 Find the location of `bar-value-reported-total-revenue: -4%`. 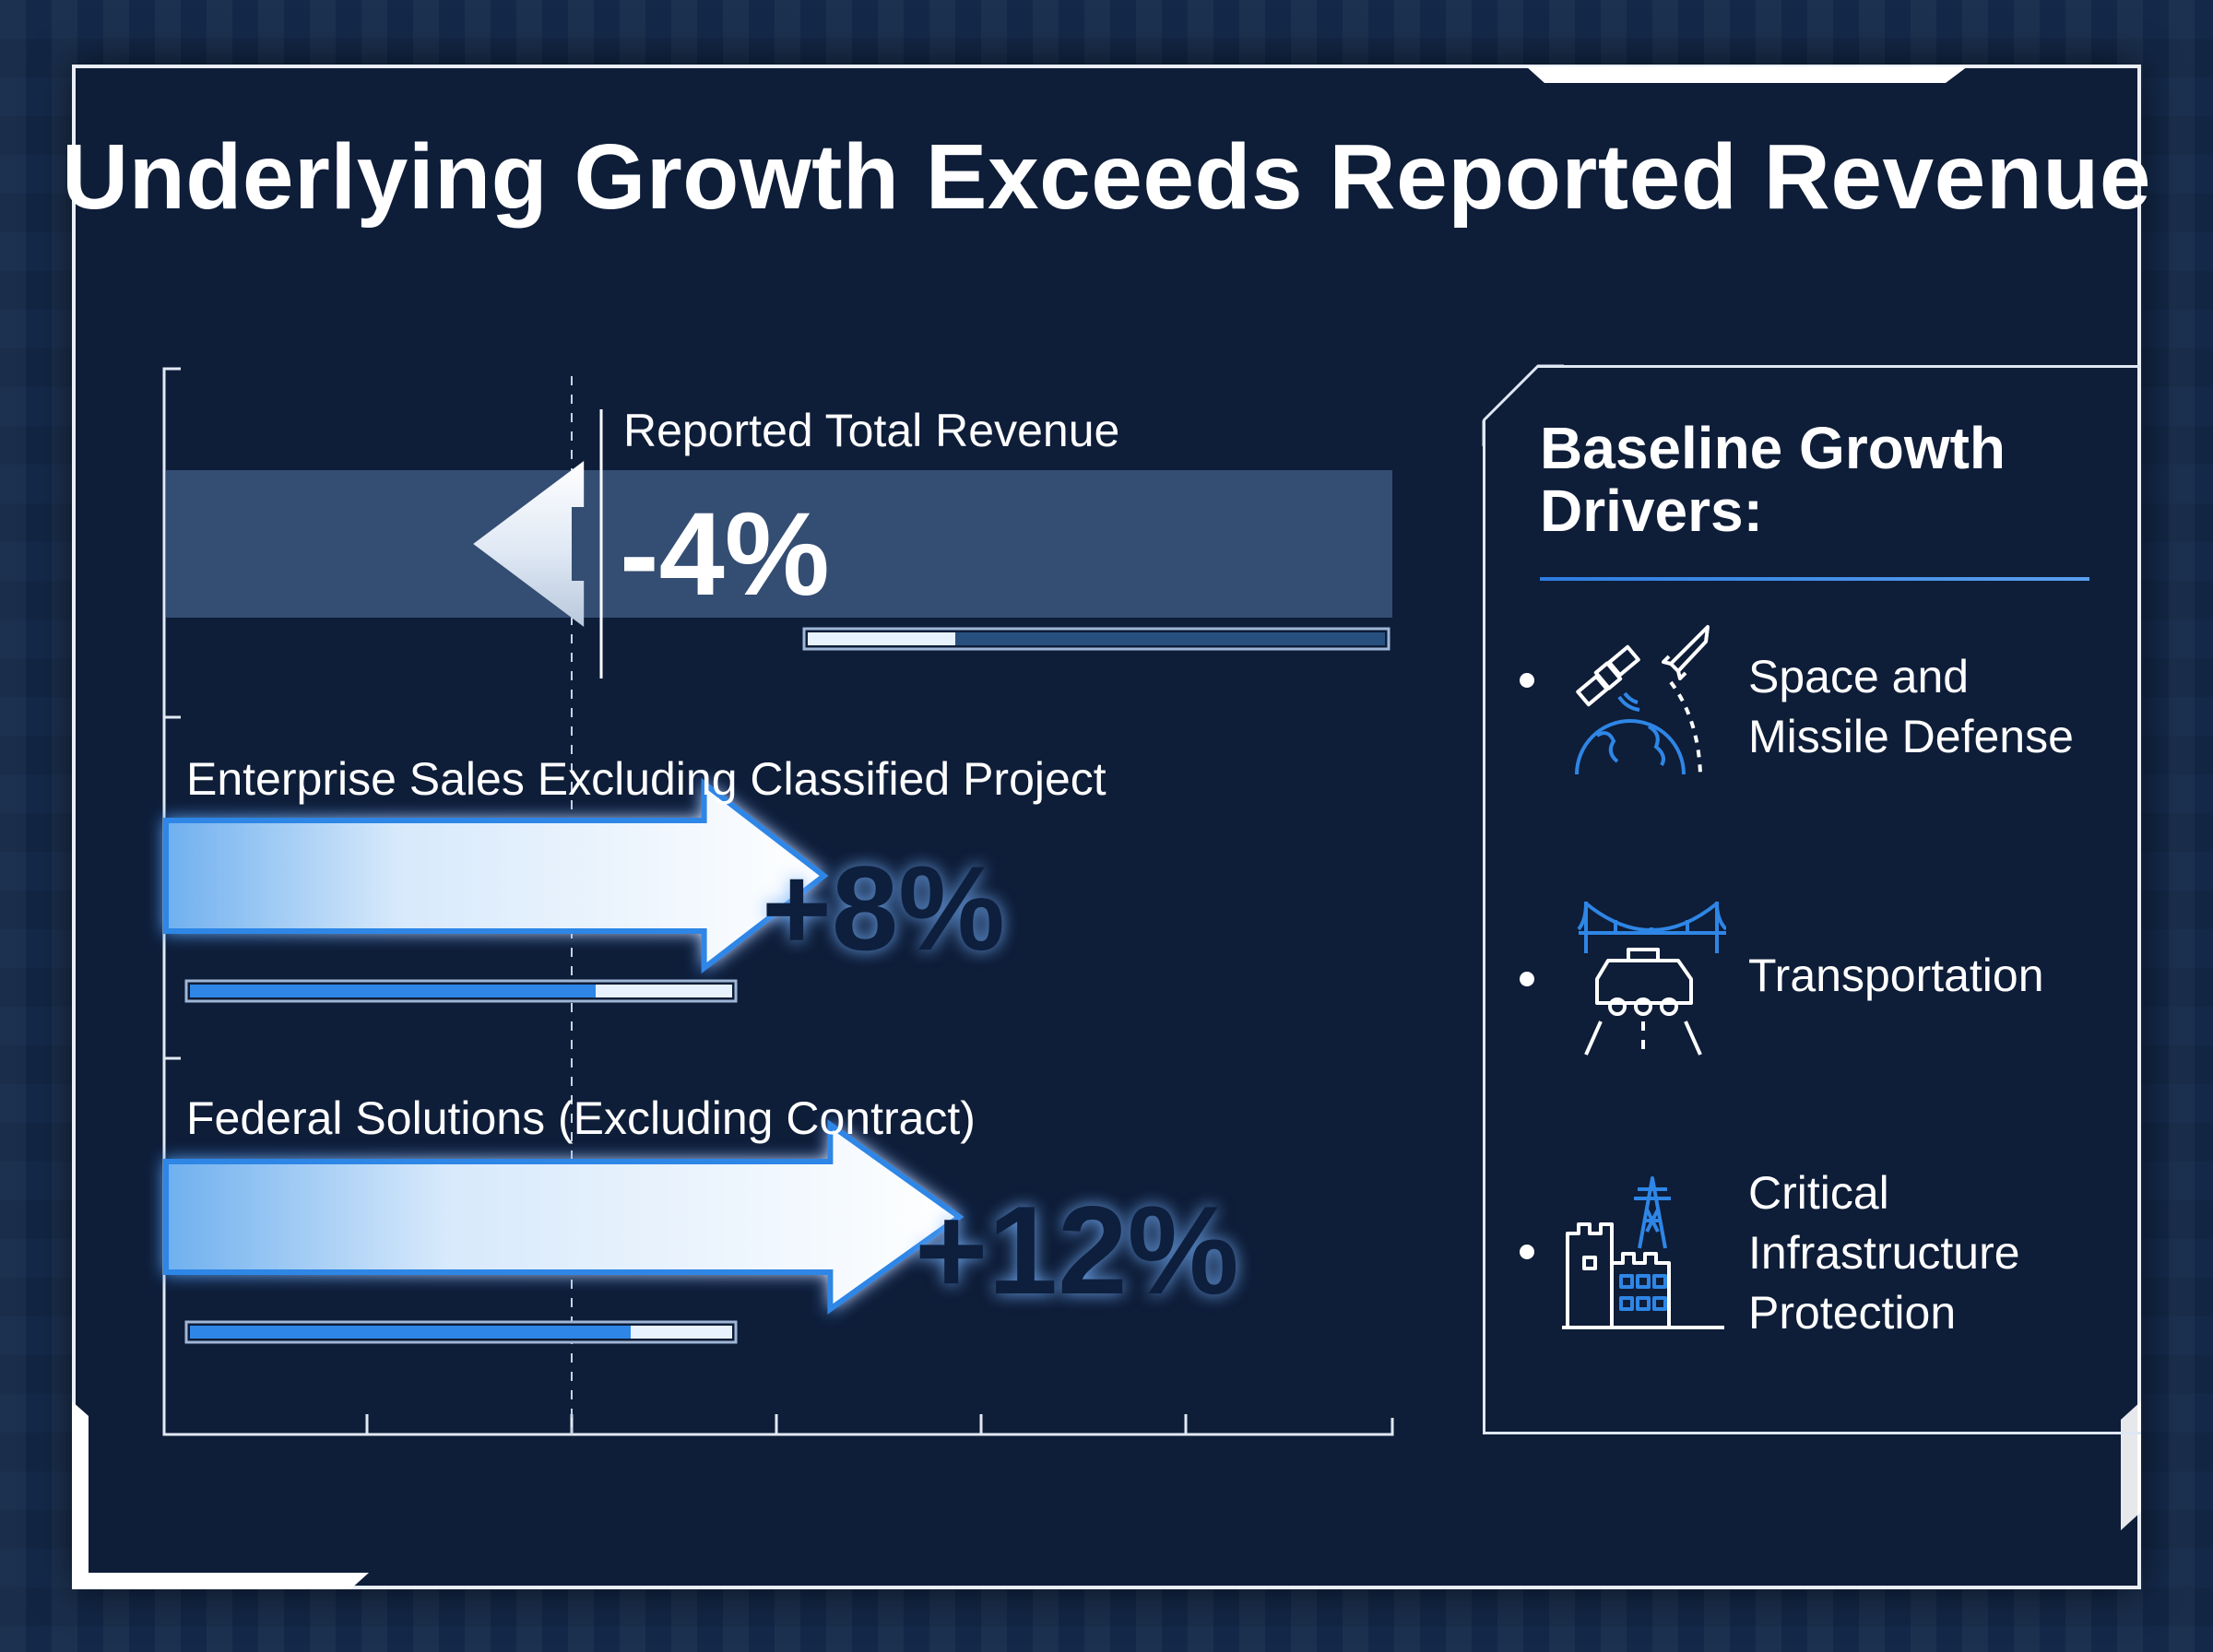

bar-value-reported-total-revenue: -4% is located at coordinates (725, 554).